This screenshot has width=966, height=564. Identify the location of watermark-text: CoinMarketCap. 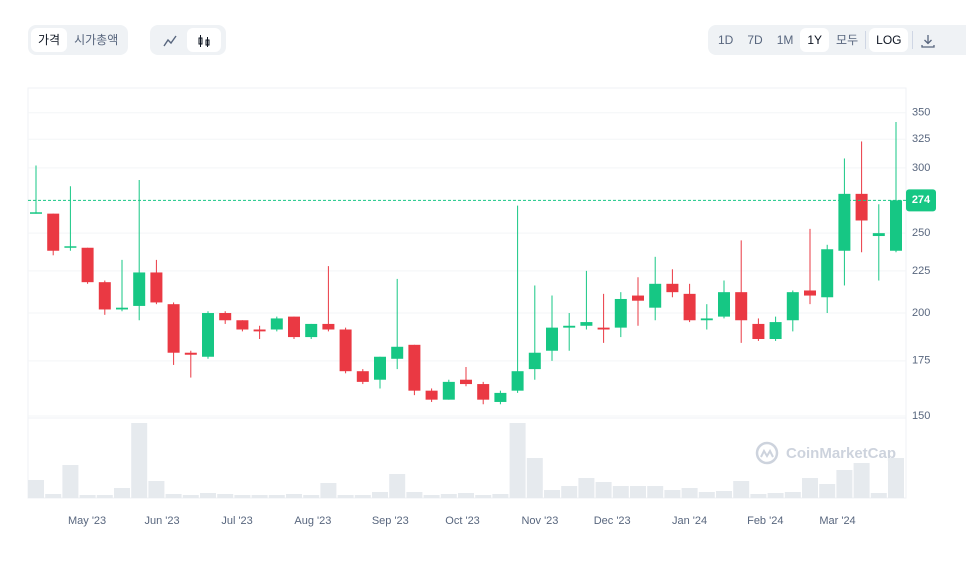
(841, 453).